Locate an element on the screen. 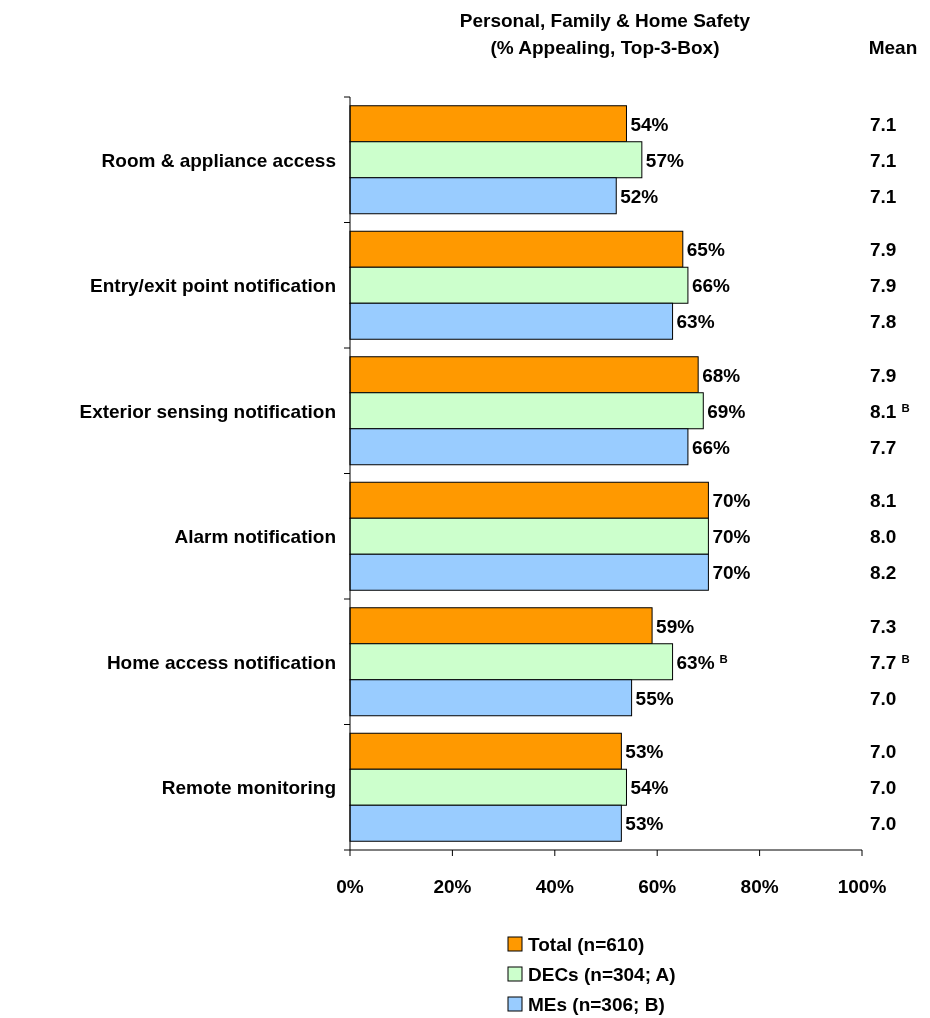  data-label: 65% is located at coordinates (705, 250).